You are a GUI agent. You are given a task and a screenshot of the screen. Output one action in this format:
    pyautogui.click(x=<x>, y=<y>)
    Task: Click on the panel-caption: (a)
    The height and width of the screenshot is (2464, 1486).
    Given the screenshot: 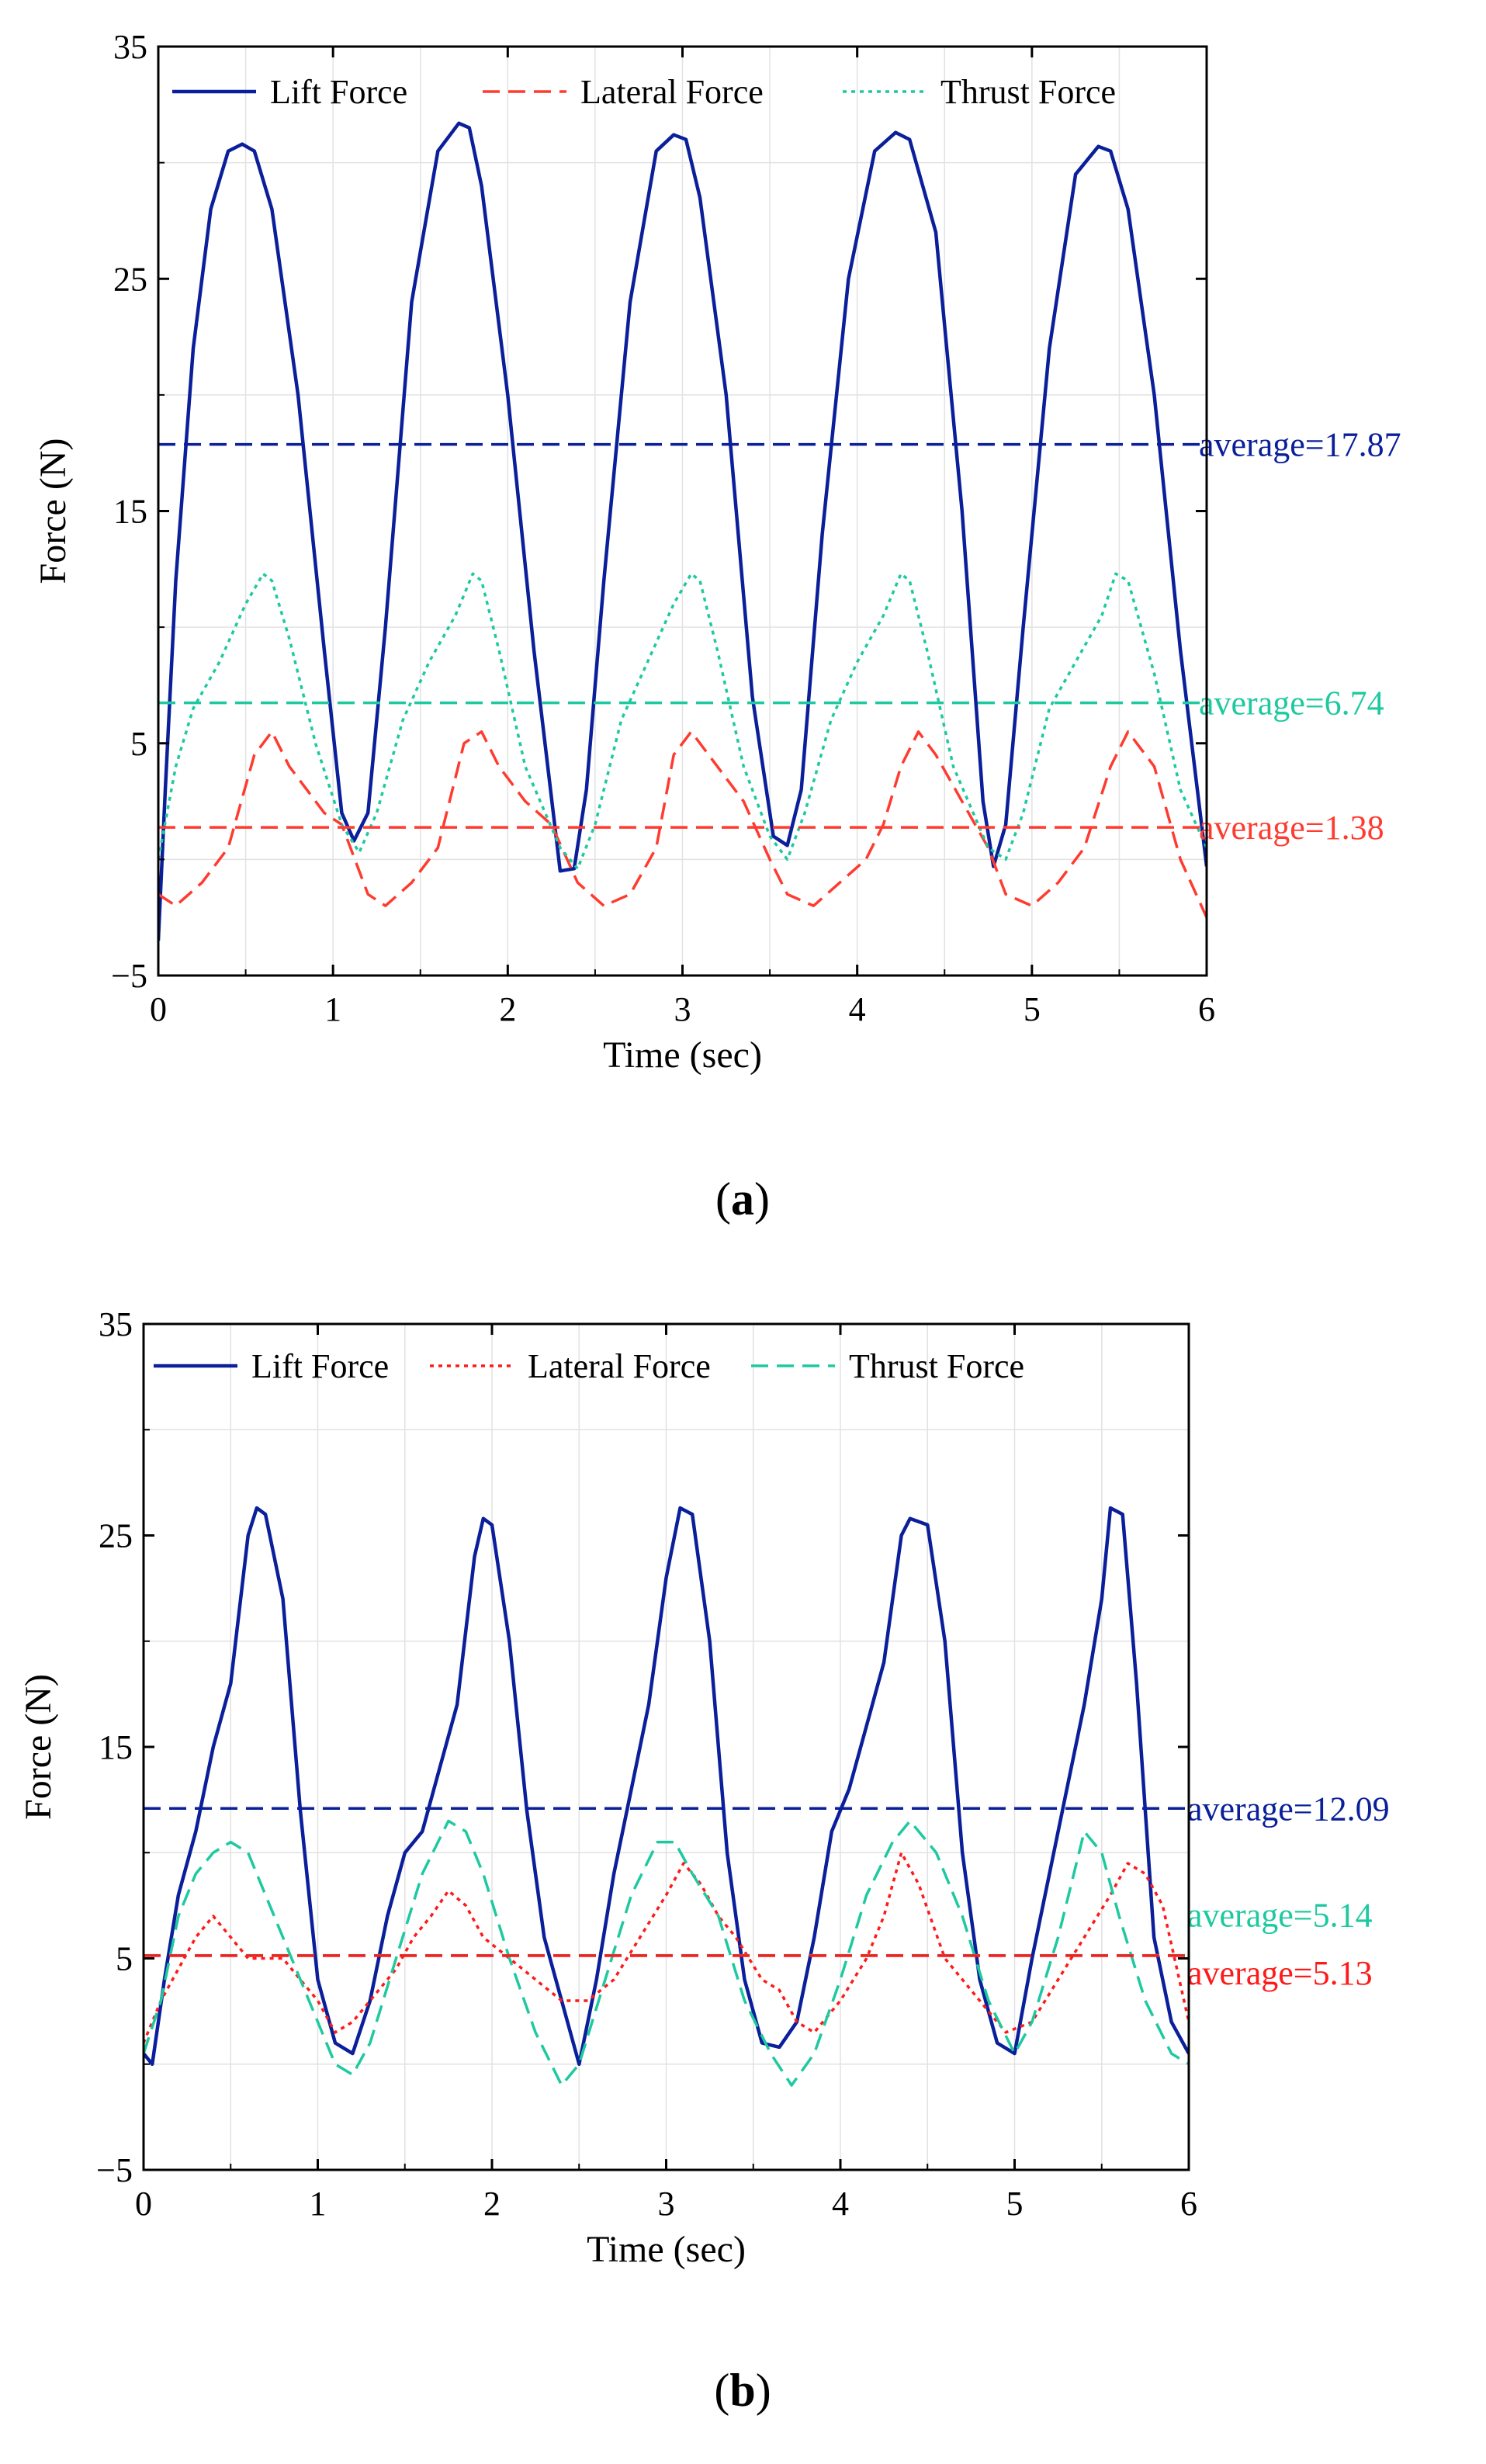 What is the action you would take?
    pyautogui.click(x=742, y=1199)
    